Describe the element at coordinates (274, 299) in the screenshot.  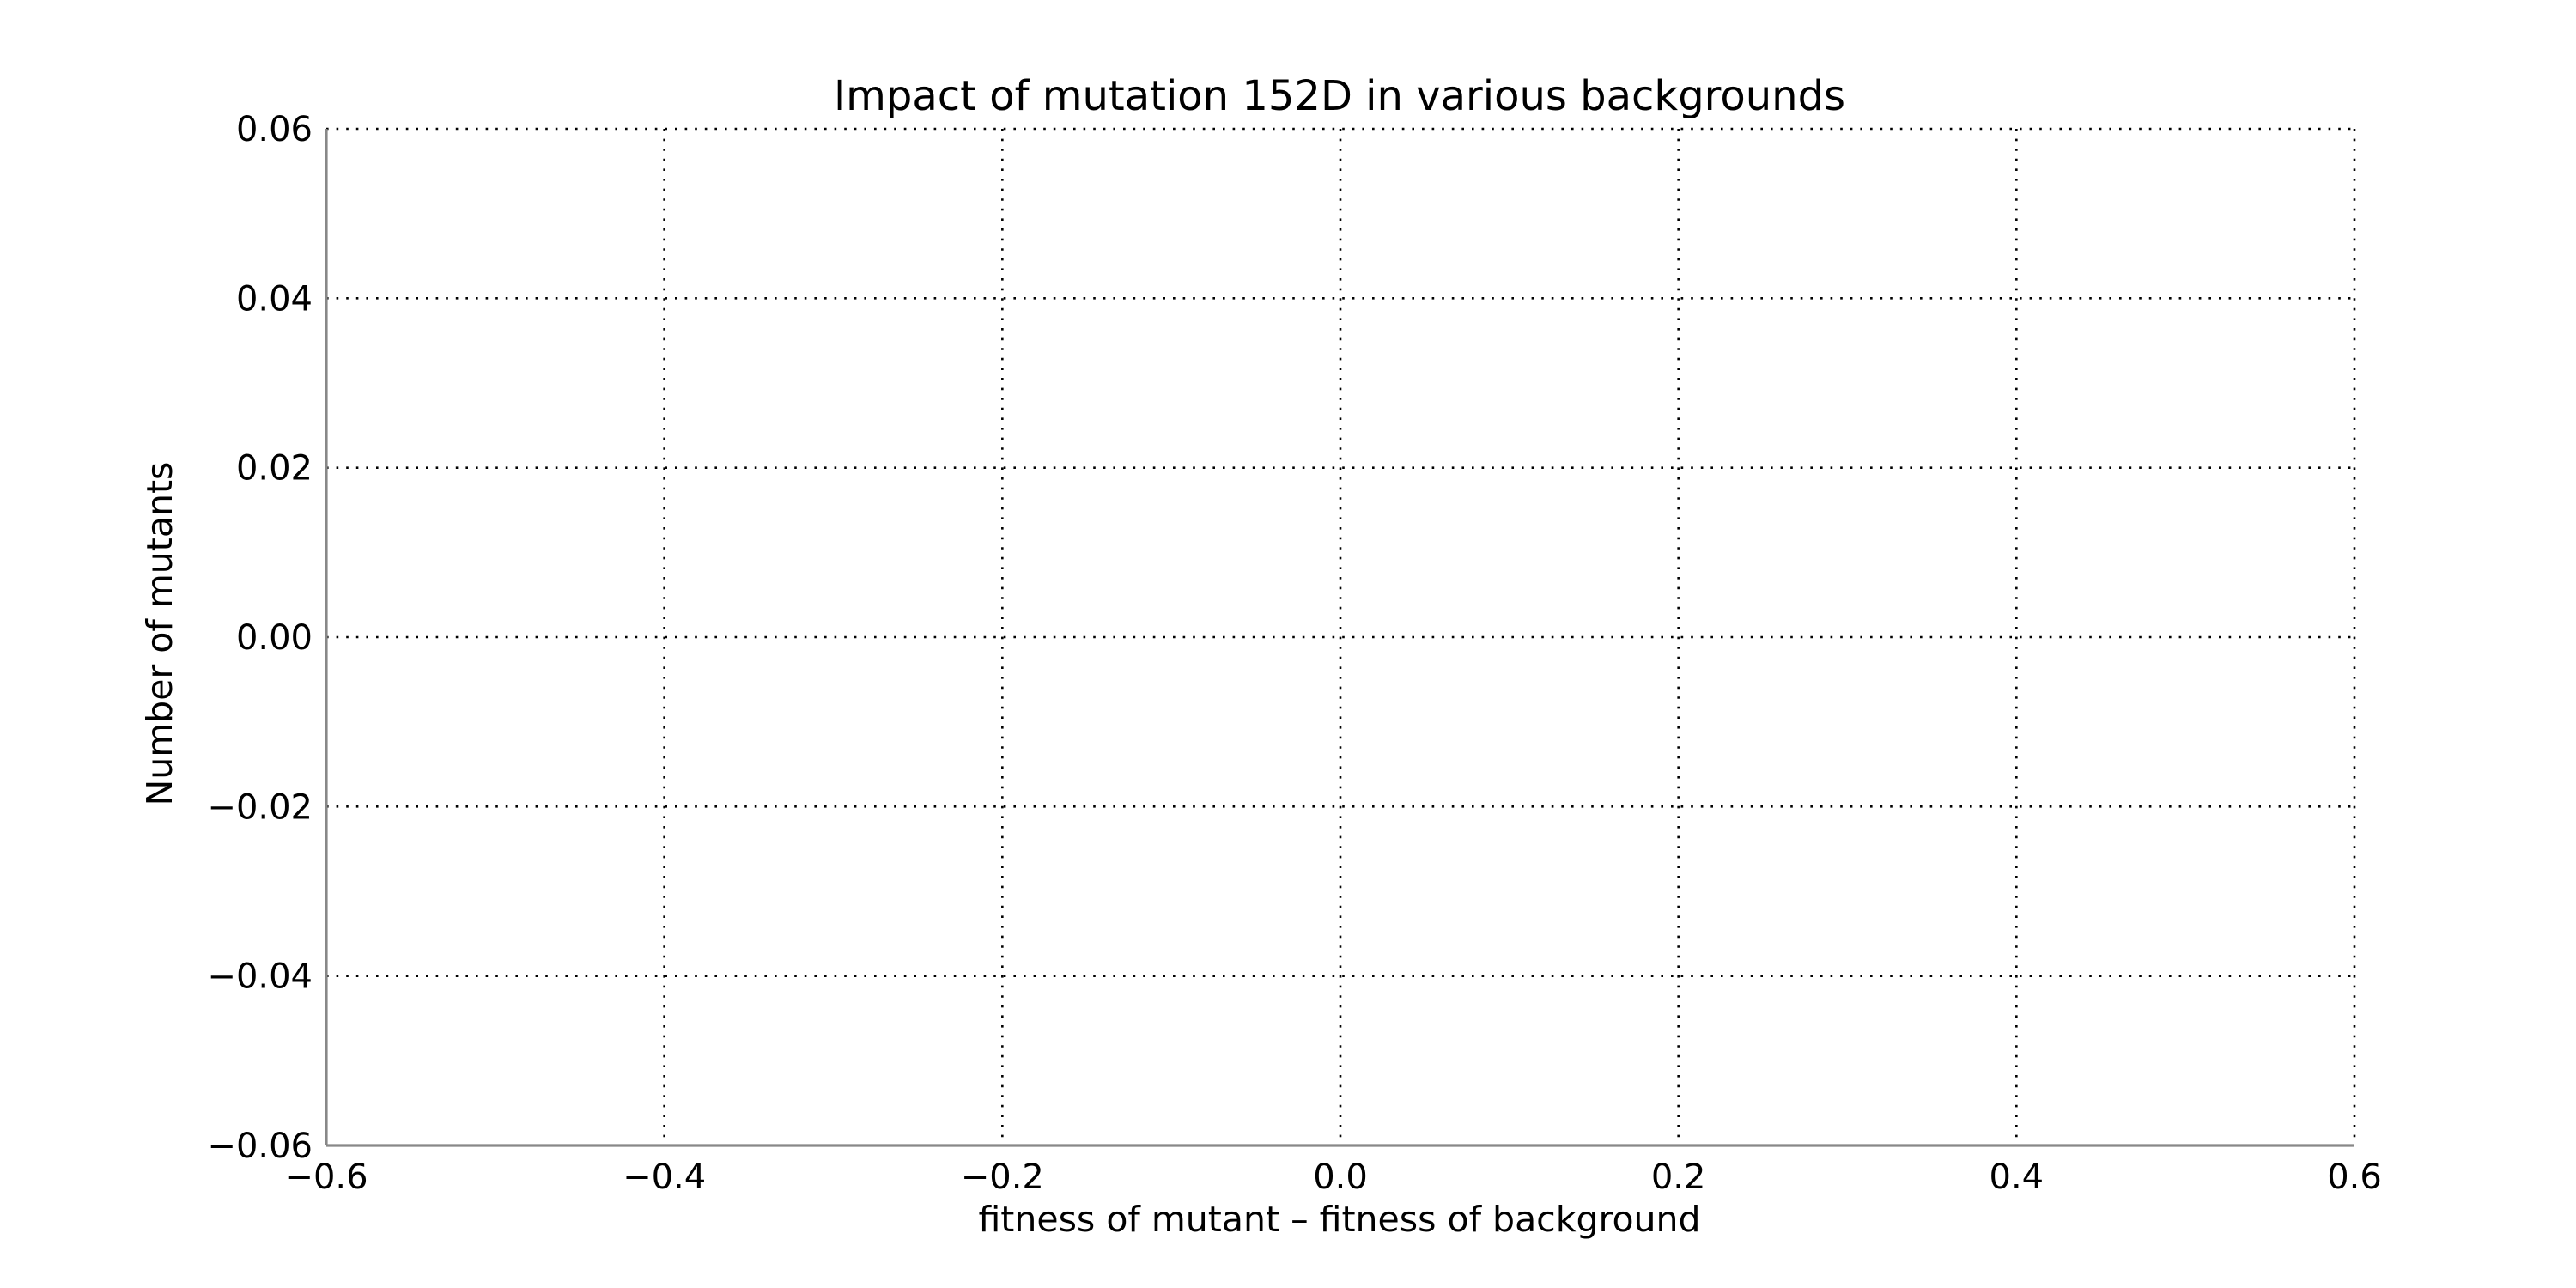
I see `y-tick-label: 0.04` at that location.